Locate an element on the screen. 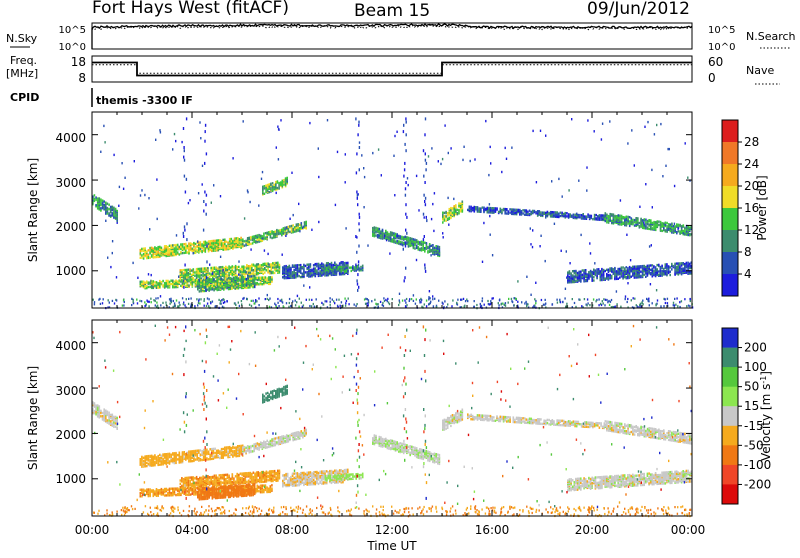 Image resolution: width=800 pixels, height=558 pixels. x-tick-1: 04:00 is located at coordinates (192, 530).